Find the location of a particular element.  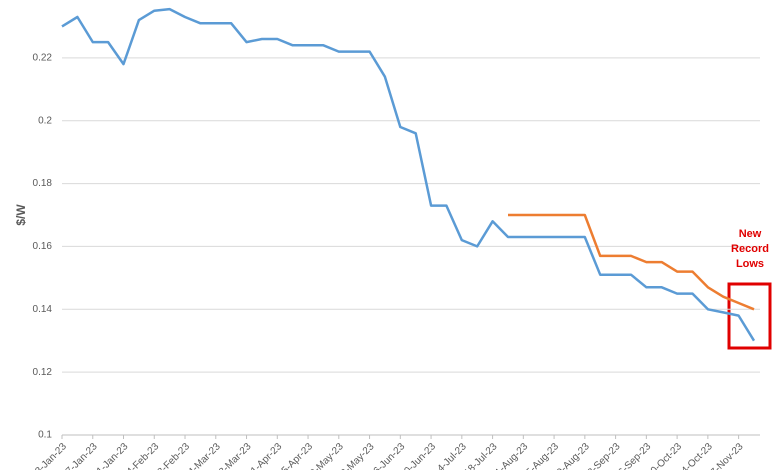

x-tick-label: 9-May-23 is located at coordinates (327, 455).